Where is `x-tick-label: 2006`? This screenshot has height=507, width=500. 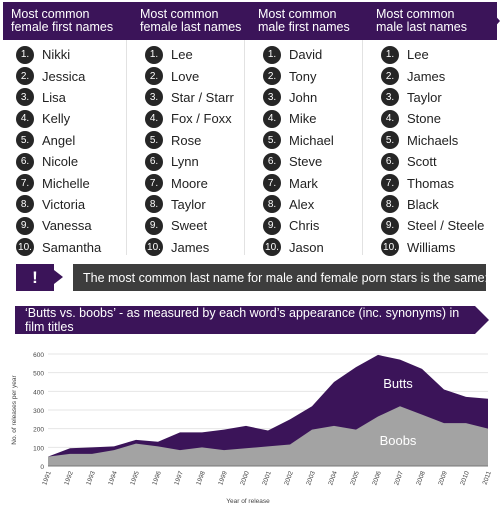
x-tick-label: 2006 is located at coordinates (377, 478).